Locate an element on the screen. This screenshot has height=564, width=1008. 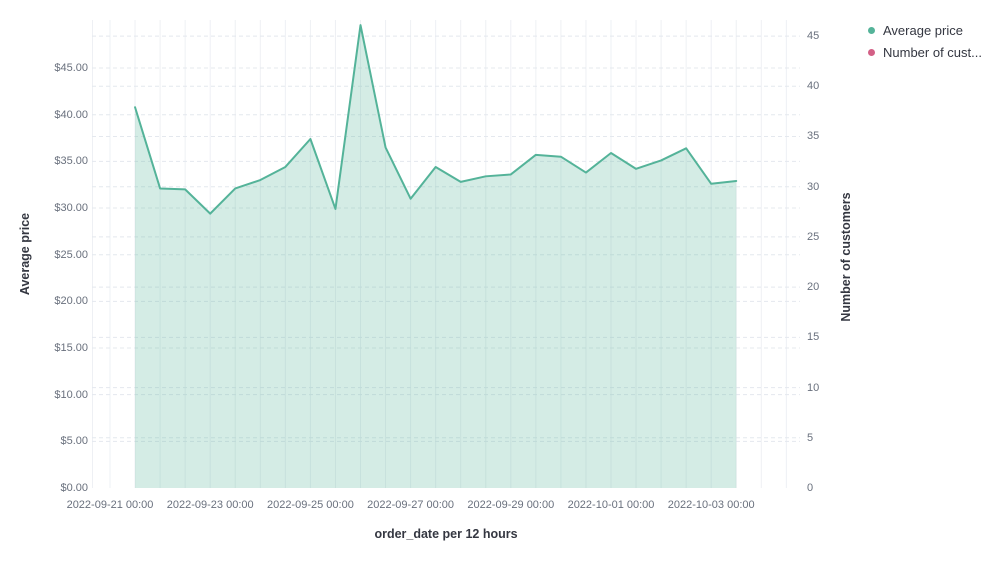
y-right-tick-label: 5 is located at coordinates (810, 437).